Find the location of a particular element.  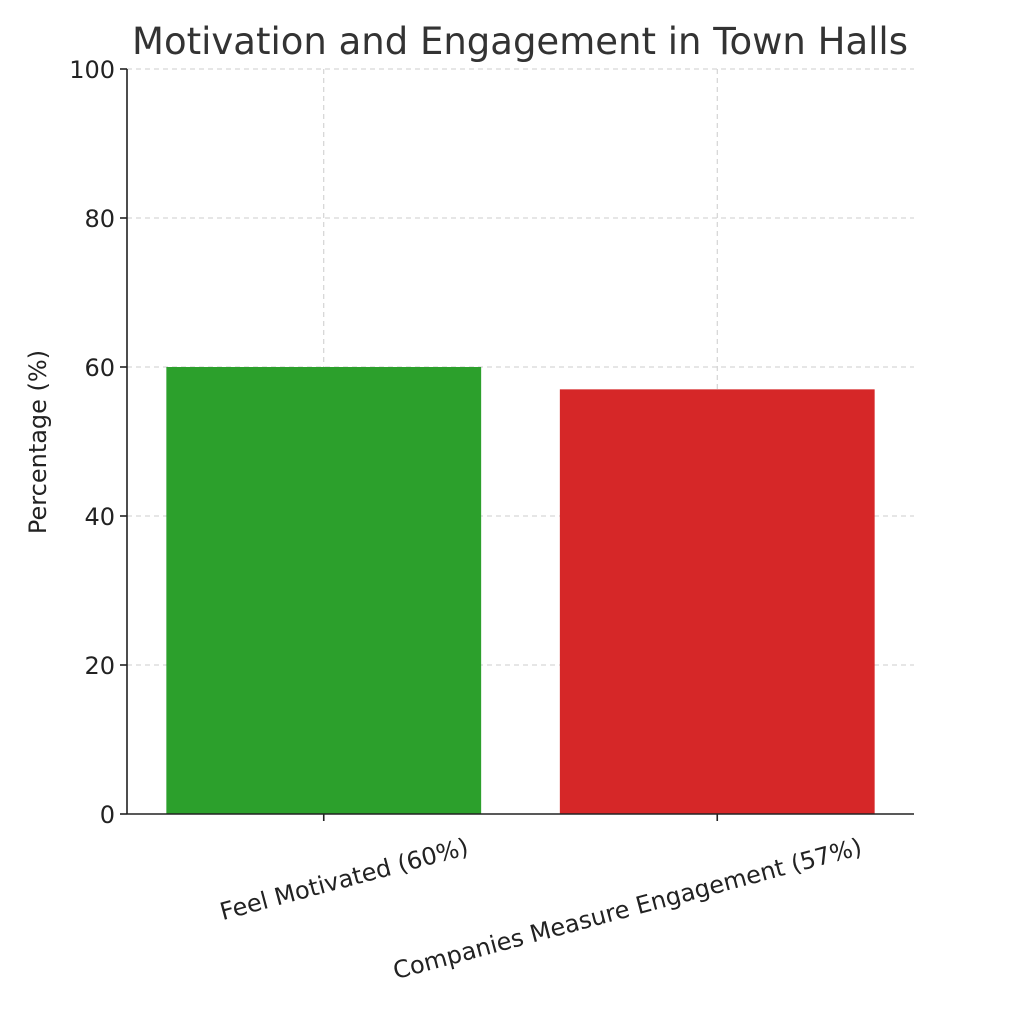

y-tick-label: 80 is located at coordinates (99, 219).